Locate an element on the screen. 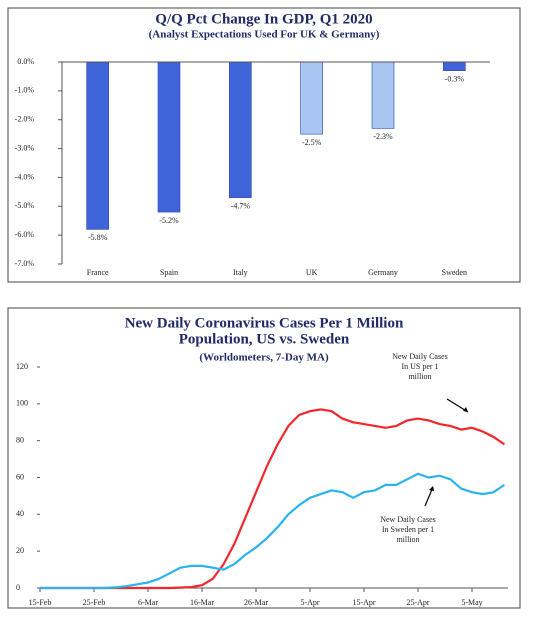  x-tick-label: France is located at coordinates (98, 272).